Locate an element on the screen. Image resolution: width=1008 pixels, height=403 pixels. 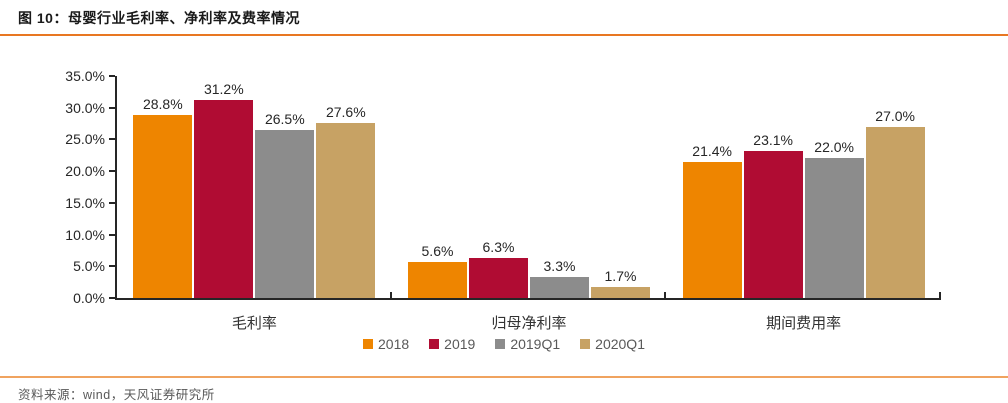
bar-value-label: 26.5% is located at coordinates (284, 118).